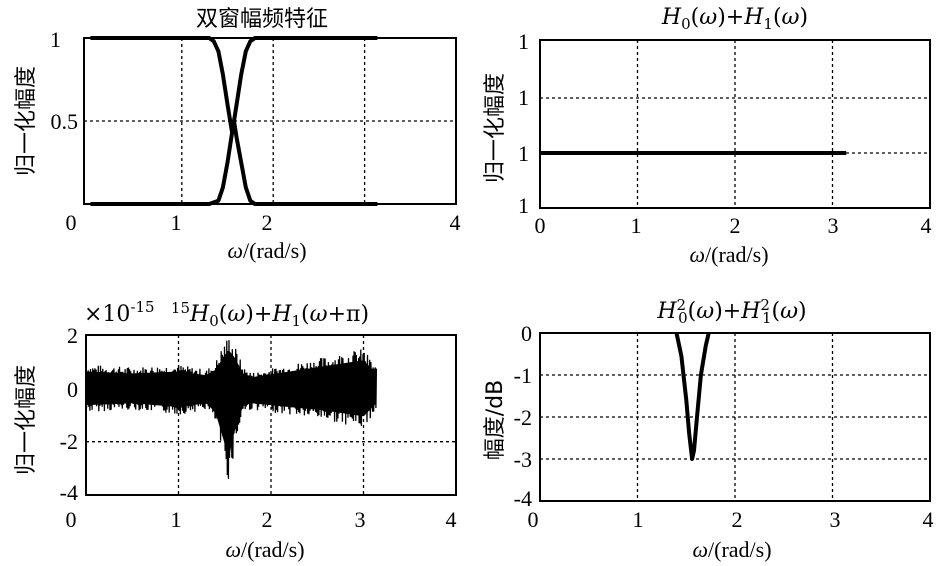 This screenshot has height=566, width=938. Describe the element at coordinates (231, 403) in the screenshot. I see `series-noise-band` at that location.